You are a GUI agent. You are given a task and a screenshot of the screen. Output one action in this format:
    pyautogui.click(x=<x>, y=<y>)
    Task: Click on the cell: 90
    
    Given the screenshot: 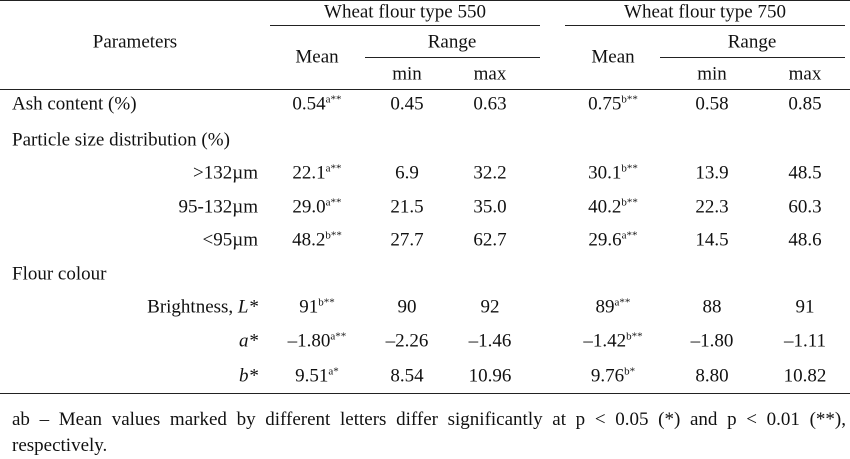 What is the action you would take?
    pyautogui.click(x=407, y=307)
    